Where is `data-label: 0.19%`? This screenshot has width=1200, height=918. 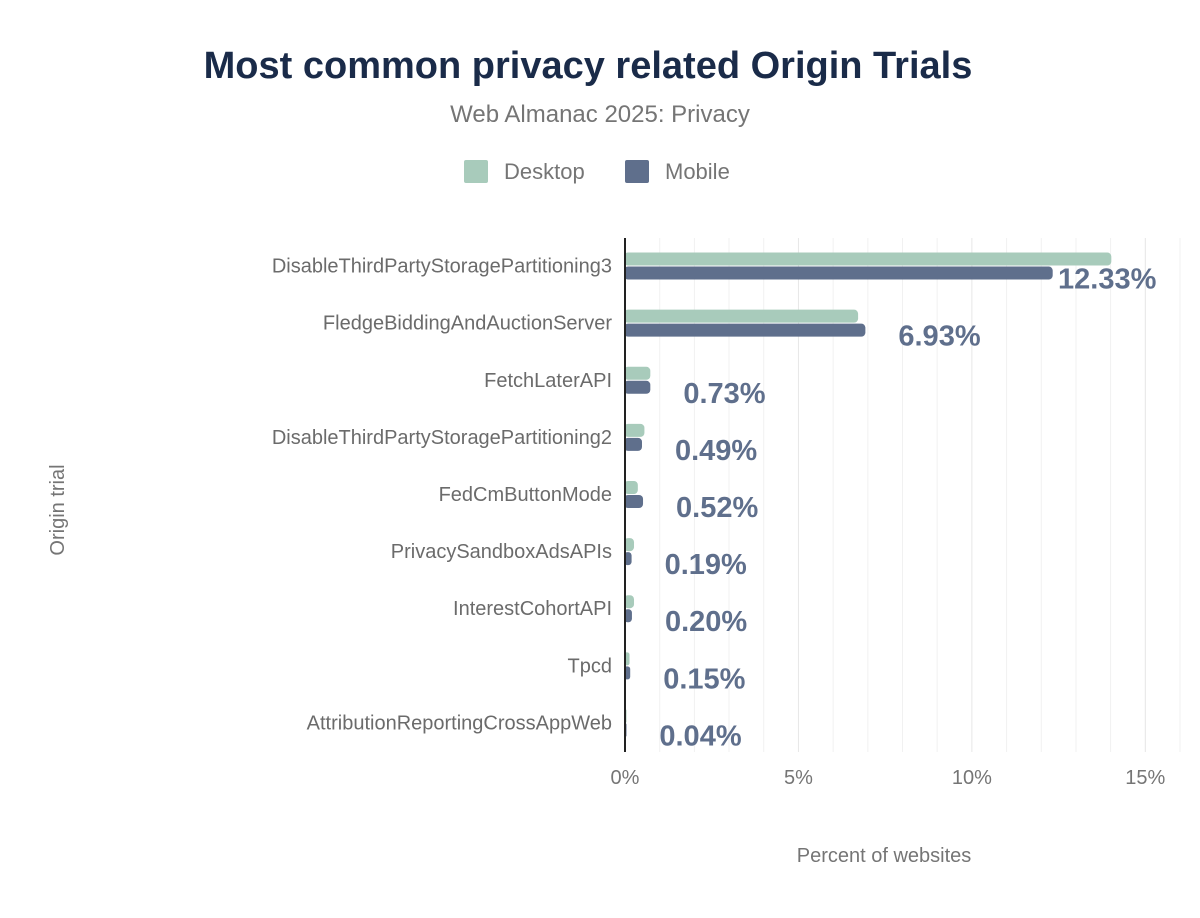
data-label: 0.19% is located at coordinates (706, 565).